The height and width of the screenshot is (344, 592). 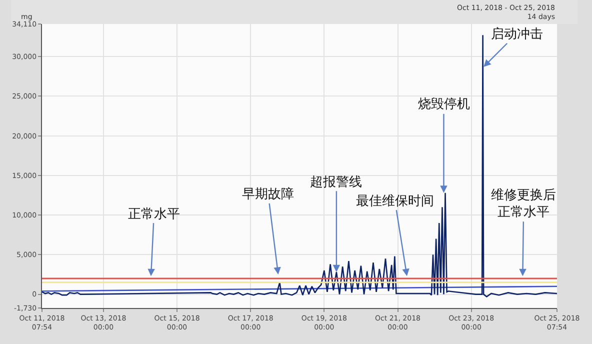 I want to click on annotation: 正常水平, so click(x=154, y=214).